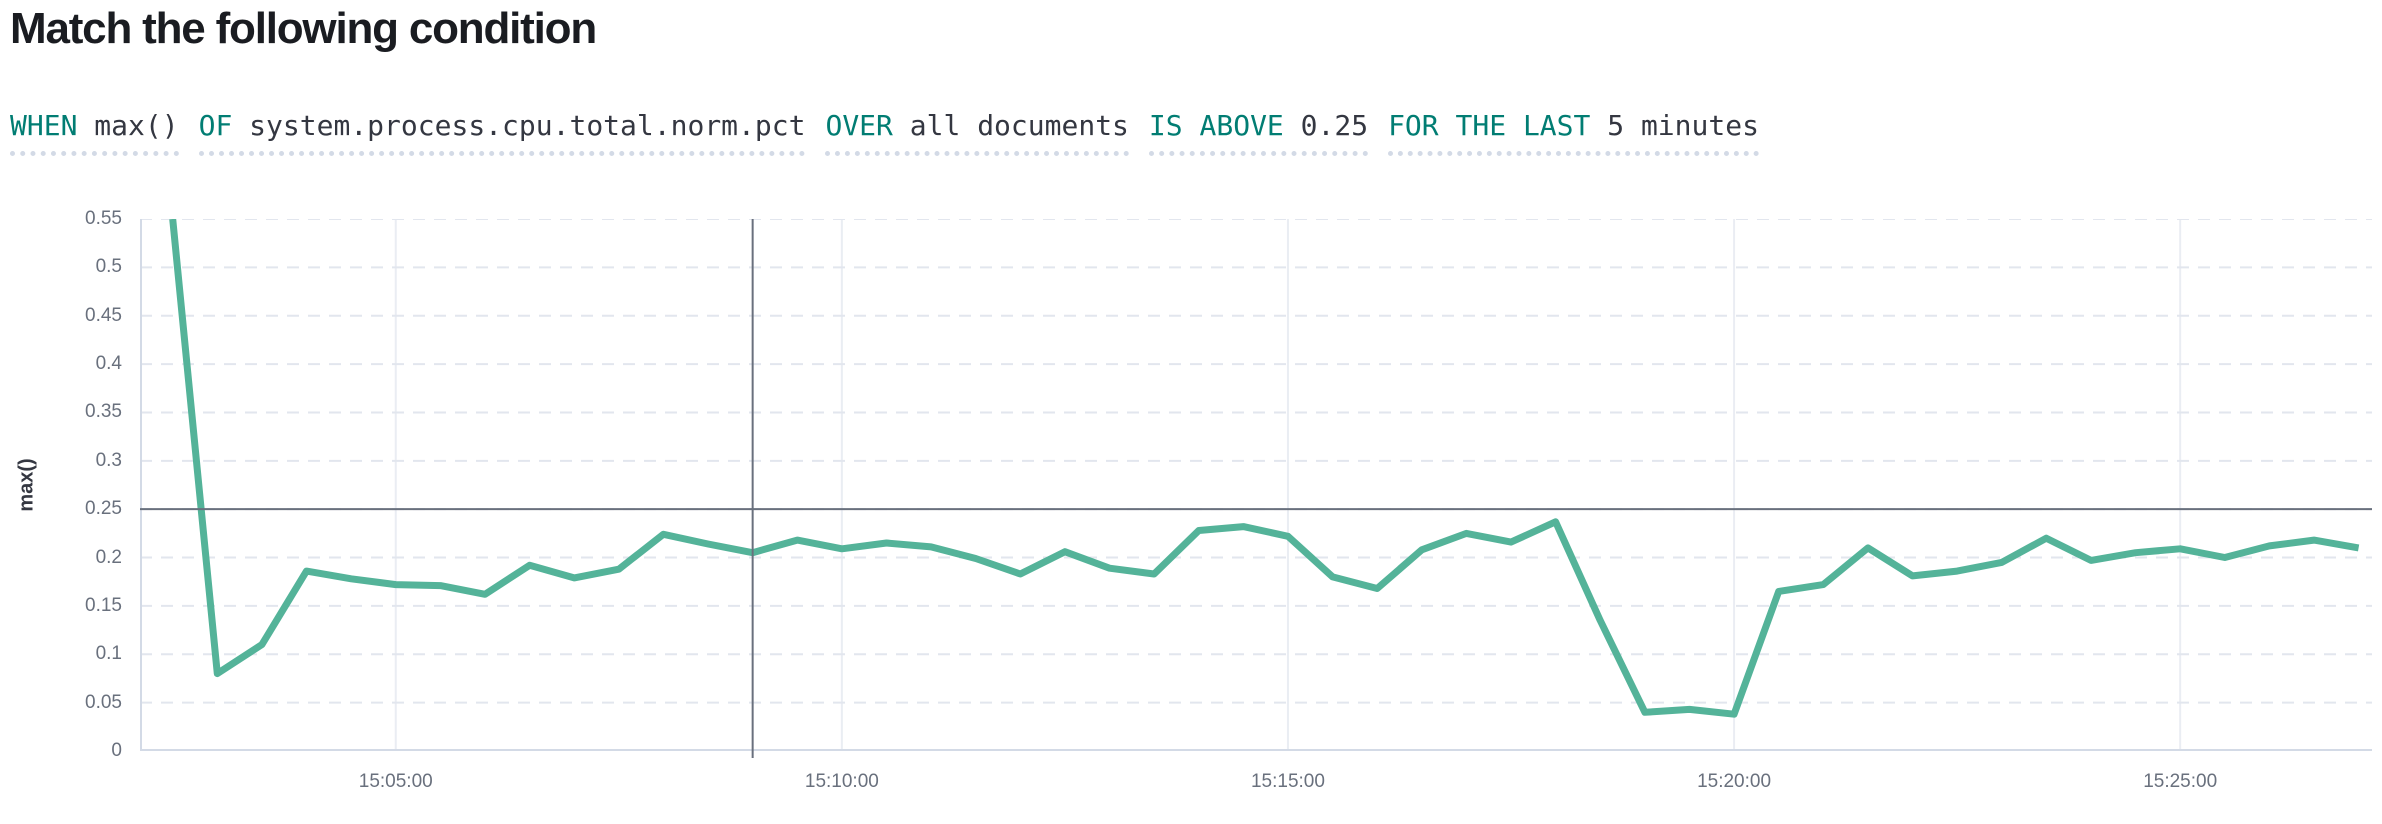 Image resolution: width=2382 pixels, height=824 pixels. What do you see at coordinates (395, 781) in the screenshot?
I see `x-tick-label: 15:05:00` at bounding box center [395, 781].